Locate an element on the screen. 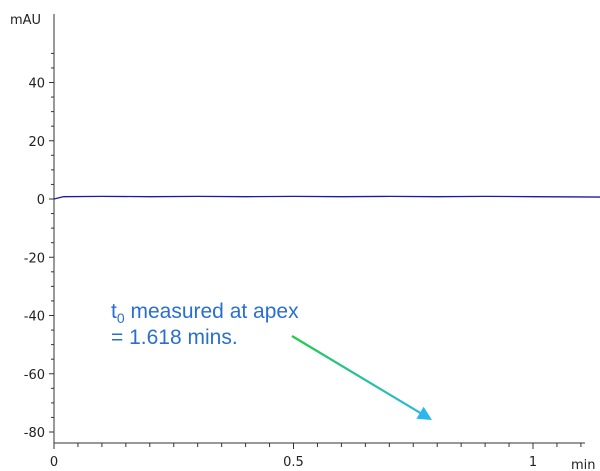 This screenshot has height=471, width=600. y-tick-label: -40 is located at coordinates (34, 317).